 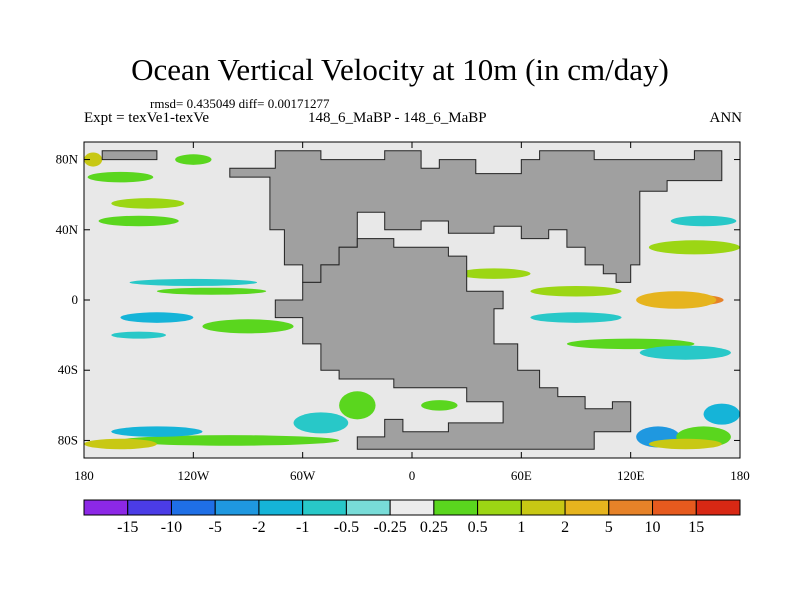 What do you see at coordinates (631, 475) in the screenshot?
I see `lon-tick-label: 120E` at bounding box center [631, 475].